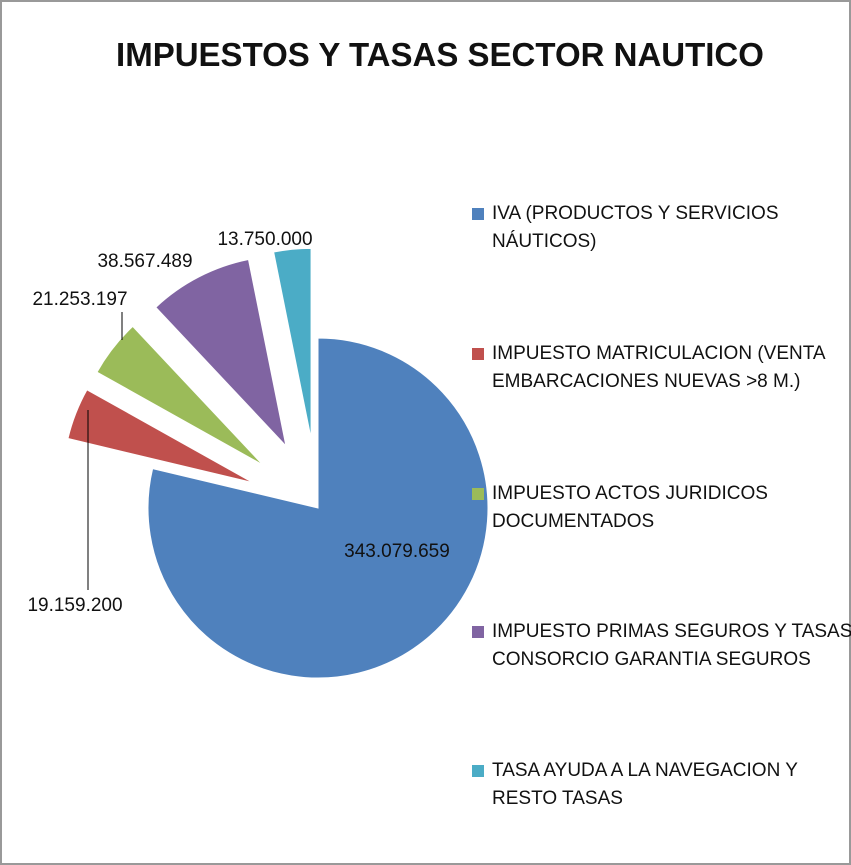 The height and width of the screenshot is (865, 851). What do you see at coordinates (74, 605) in the screenshot?
I see `data-label: 19.159.200` at bounding box center [74, 605].